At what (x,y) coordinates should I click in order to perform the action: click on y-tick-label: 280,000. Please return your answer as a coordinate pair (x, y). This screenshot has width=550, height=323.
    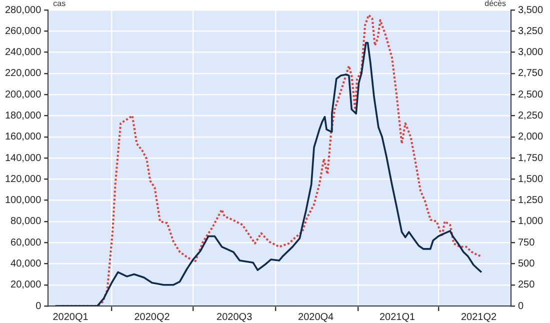
    Looking at the image, I should click on (23, 10).